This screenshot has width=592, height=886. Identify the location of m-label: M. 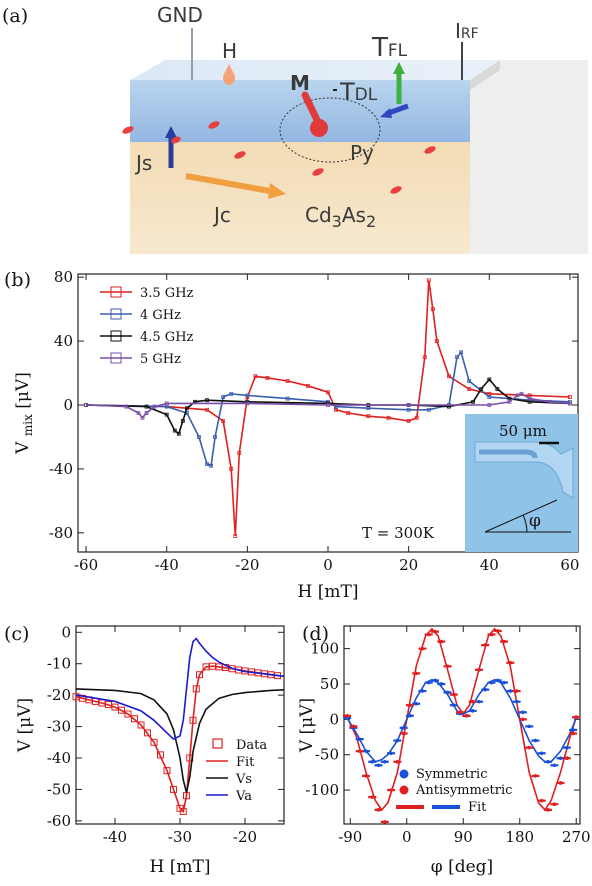
(300, 83).